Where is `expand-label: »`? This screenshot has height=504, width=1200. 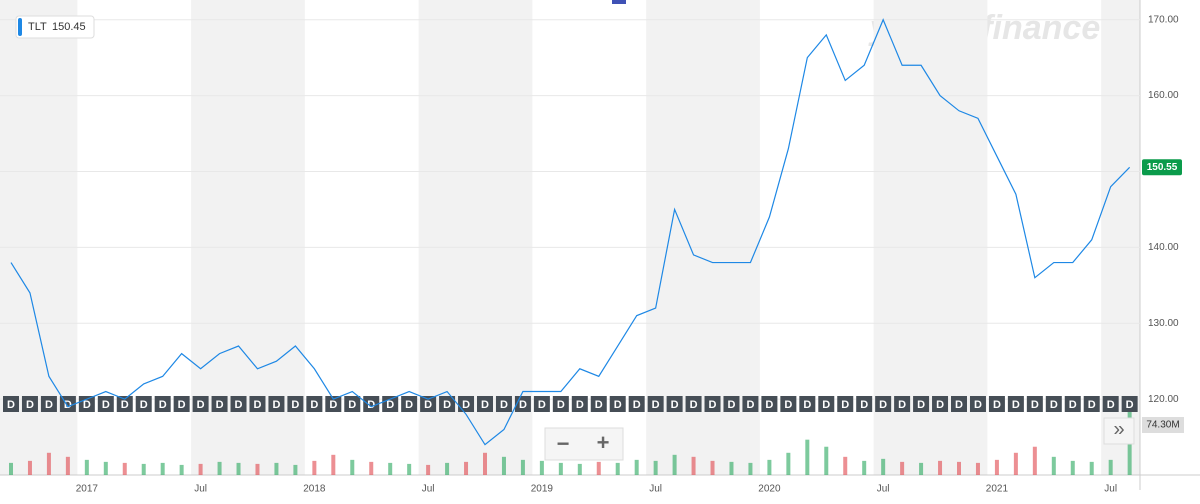 expand-label: » is located at coordinates (1118, 429).